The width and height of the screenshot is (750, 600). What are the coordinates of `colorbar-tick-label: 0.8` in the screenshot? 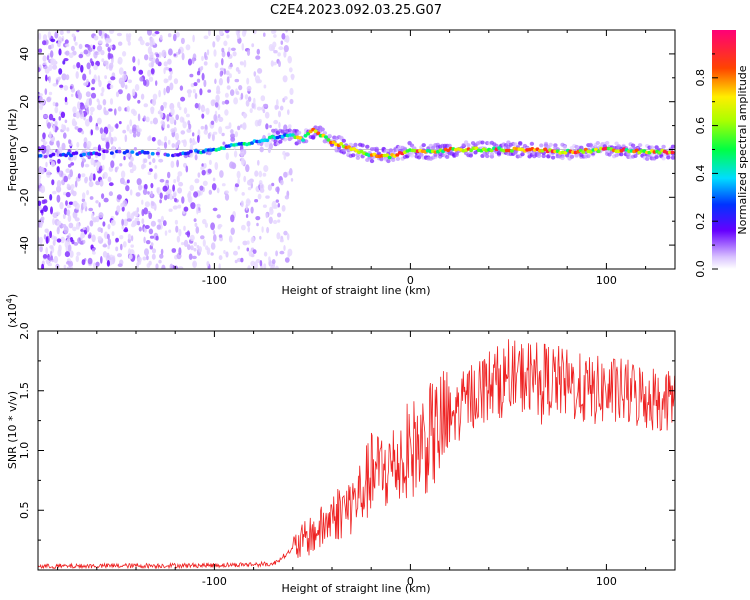 It's located at (700, 78).